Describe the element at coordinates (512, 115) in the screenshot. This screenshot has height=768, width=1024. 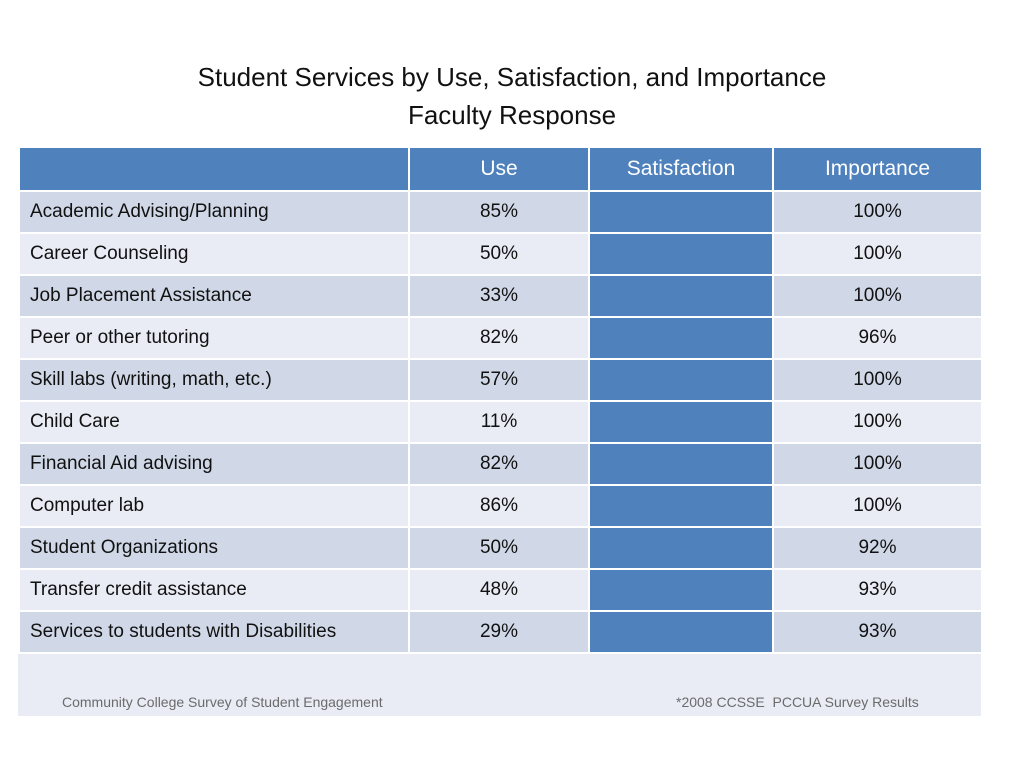
I see `title-line-2: Faculty Response` at that location.